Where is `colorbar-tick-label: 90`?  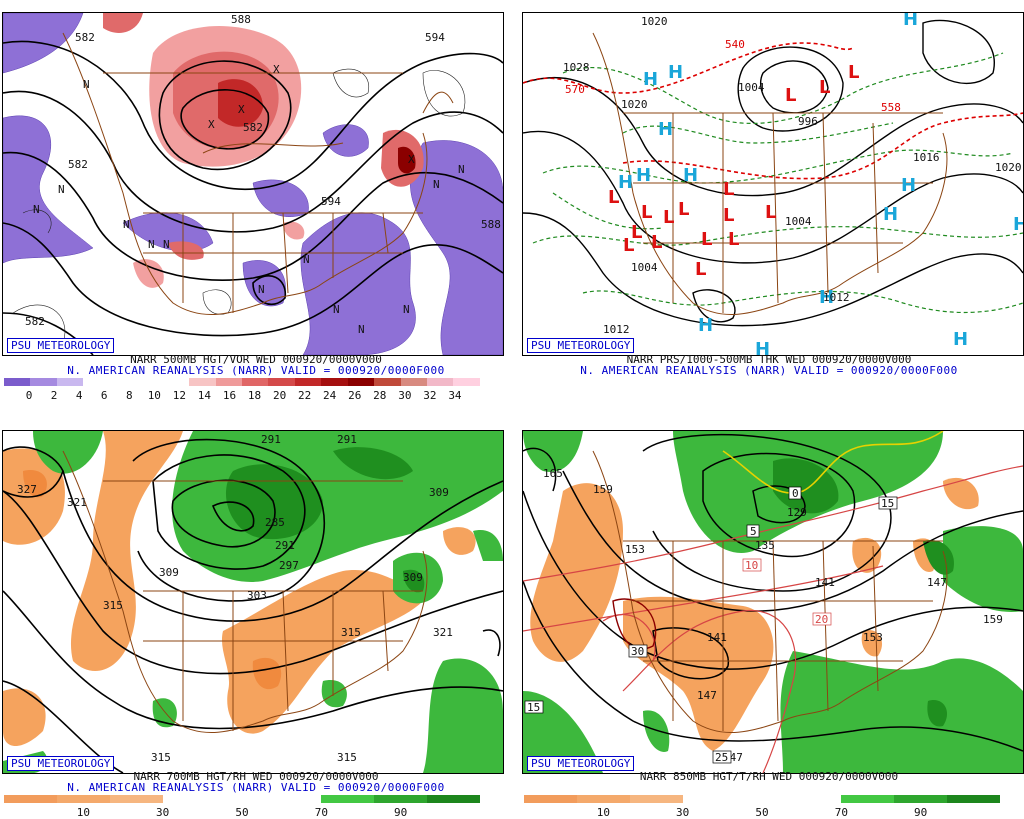
colorbar-tick-label: 90 is located at coordinates (921, 812).